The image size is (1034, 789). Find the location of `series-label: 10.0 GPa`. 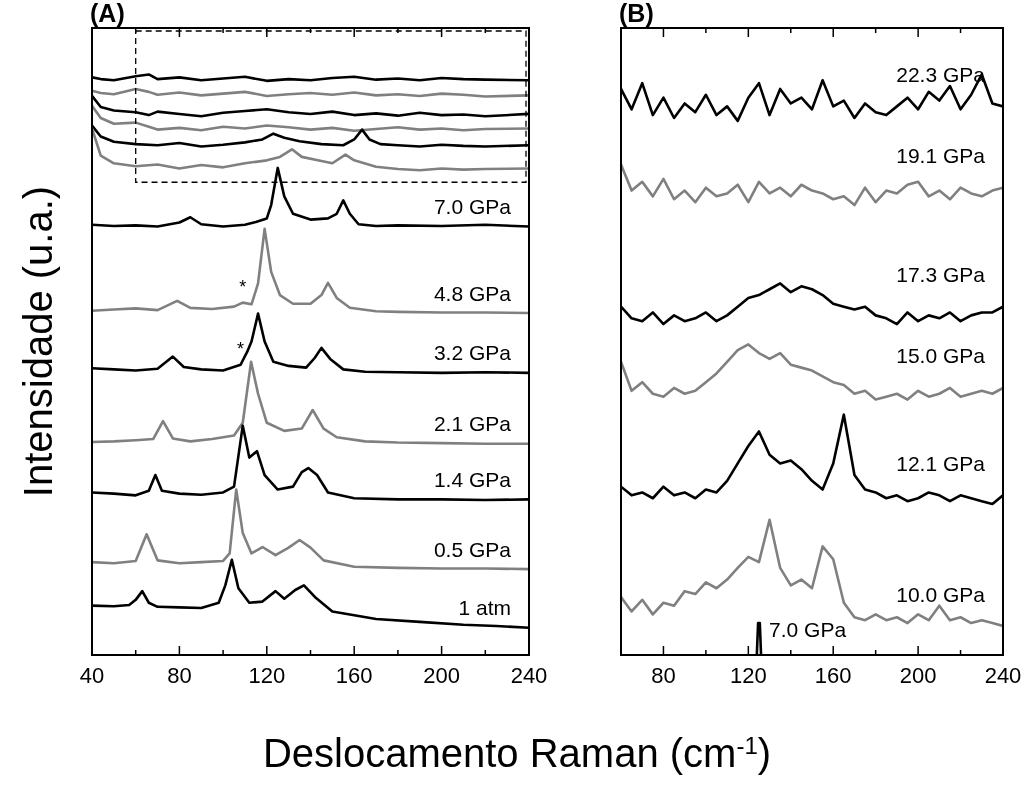

series-label: 10.0 GPa is located at coordinates (941, 594).